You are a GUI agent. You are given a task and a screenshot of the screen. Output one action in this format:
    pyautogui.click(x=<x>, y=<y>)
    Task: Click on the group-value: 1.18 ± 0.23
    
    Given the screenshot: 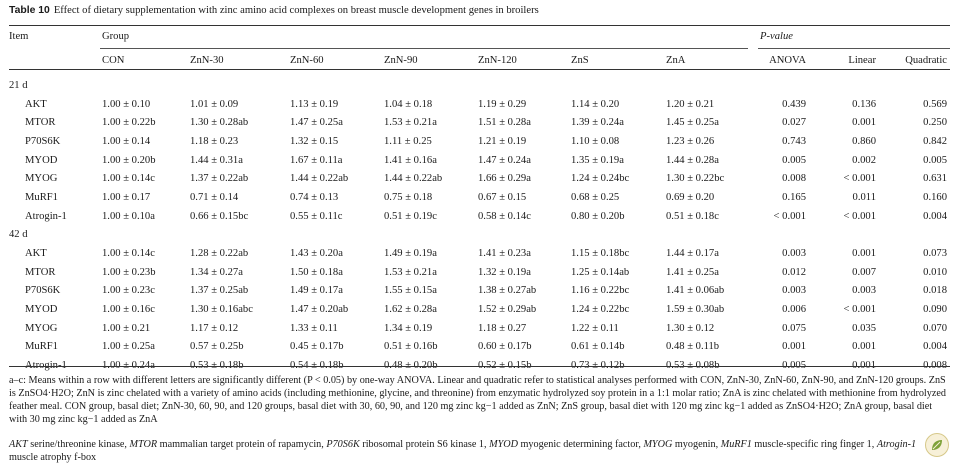 What is the action you would take?
    pyautogui.click(x=214, y=141)
    